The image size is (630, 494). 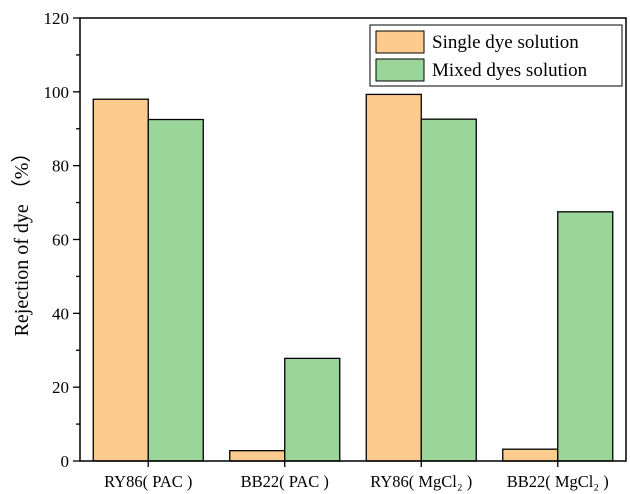 What do you see at coordinates (60, 387) in the screenshot?
I see `y-tick-label: 20` at bounding box center [60, 387].